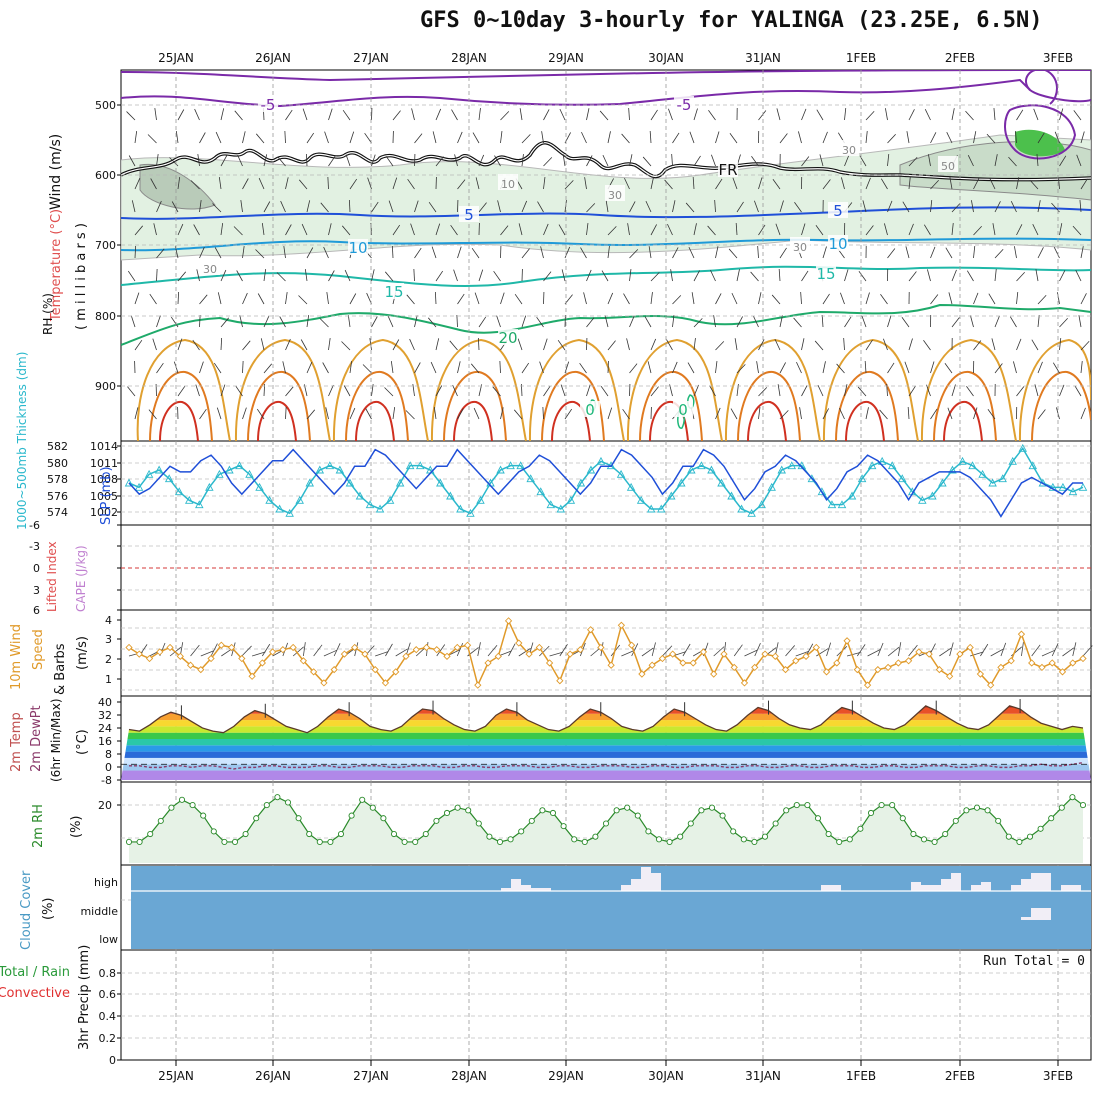 This screenshot has width=1100, height=1100. What do you see at coordinates (57, 446) in the screenshot?
I see `y-tick-label: 582` at bounding box center [57, 446].